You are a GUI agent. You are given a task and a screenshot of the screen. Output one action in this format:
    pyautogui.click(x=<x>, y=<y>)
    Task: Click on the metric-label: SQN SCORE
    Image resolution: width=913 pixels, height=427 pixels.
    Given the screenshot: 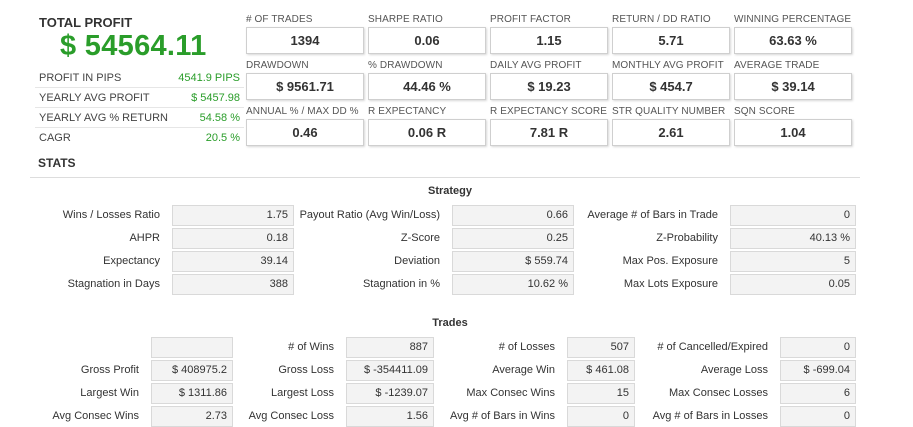 What is the action you would take?
    pyautogui.click(x=764, y=111)
    